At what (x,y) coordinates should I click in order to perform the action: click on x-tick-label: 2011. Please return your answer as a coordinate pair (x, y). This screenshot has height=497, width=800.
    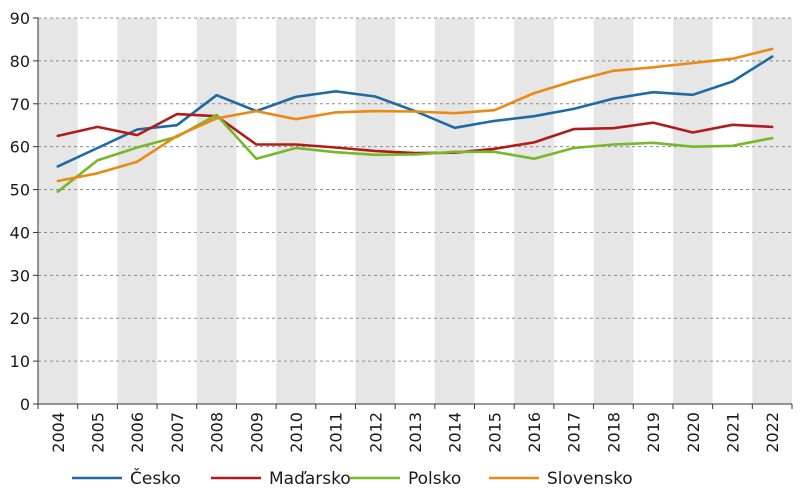
    Looking at the image, I should click on (336, 432).